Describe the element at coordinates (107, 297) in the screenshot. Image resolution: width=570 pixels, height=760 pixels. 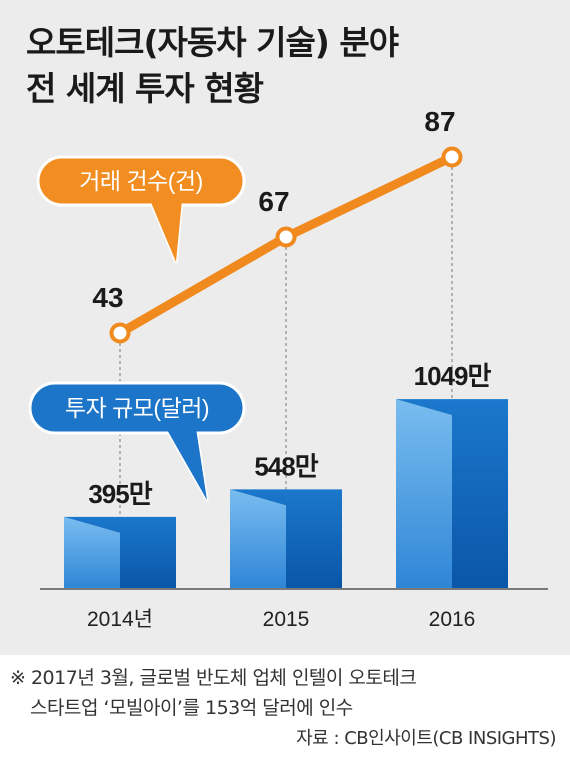
I see `line-value-label: 43` at that location.